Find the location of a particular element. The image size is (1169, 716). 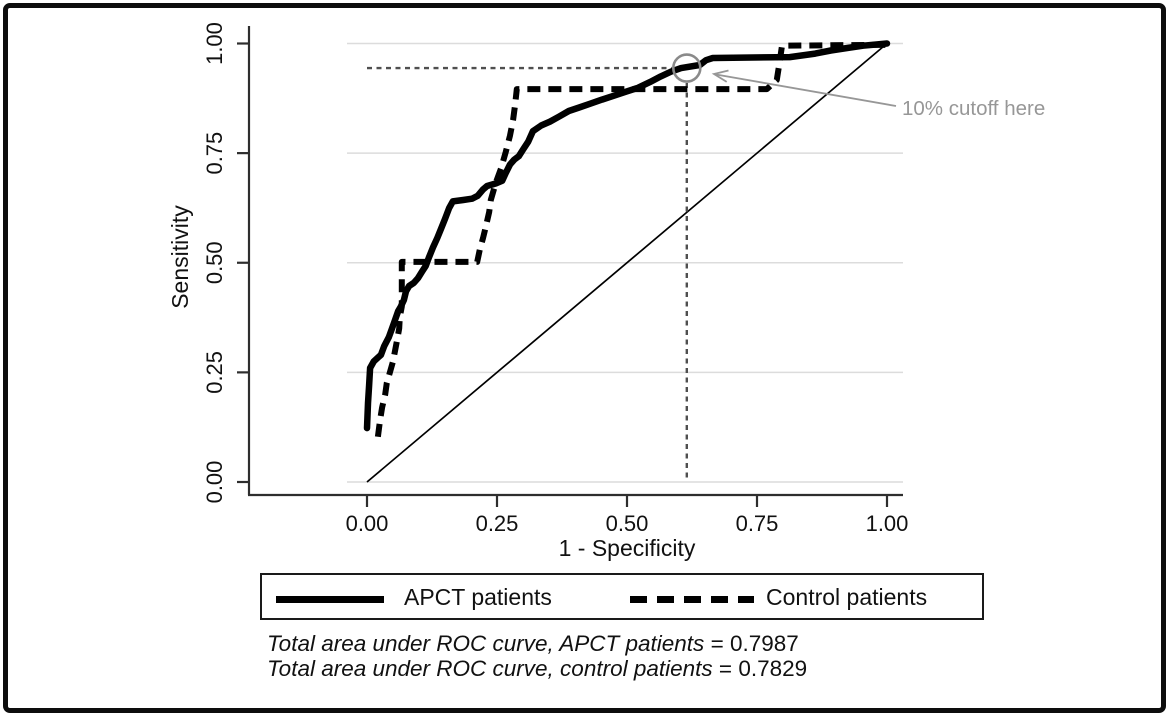

y-tick-label: 1.00 is located at coordinates (214, 43).